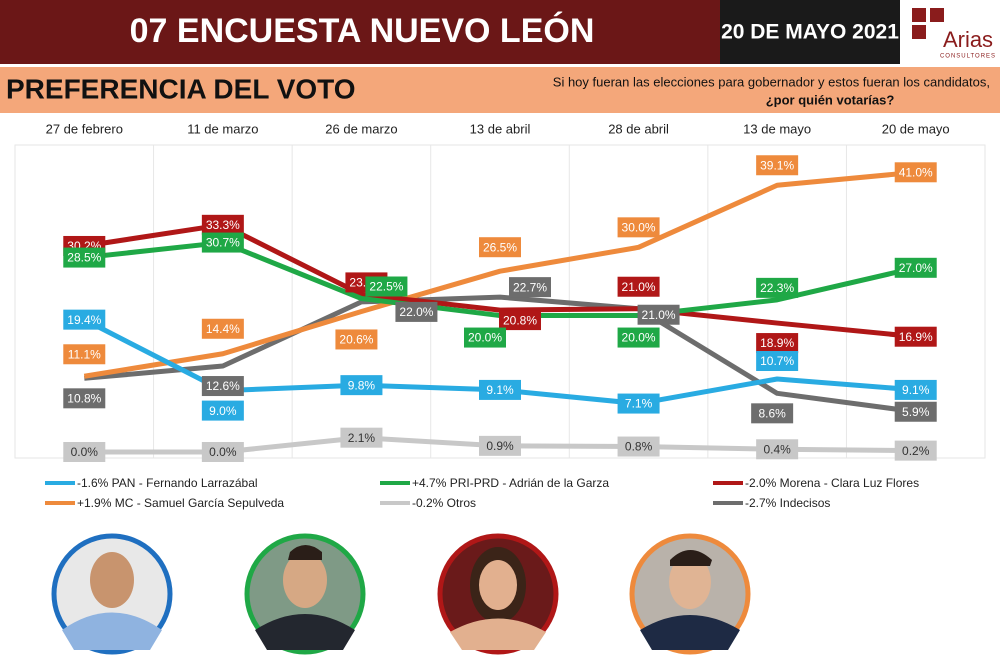 The image size is (1000, 664). What do you see at coordinates (223, 386) in the screenshot?
I see `value-label: 12.6%` at bounding box center [223, 386].